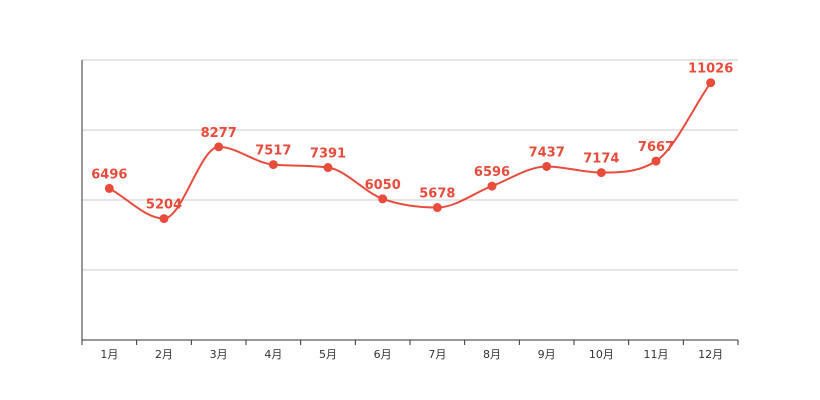 Image resolution: width=820 pixels, height=400 pixels. I want to click on x-tick-label: 3月, so click(219, 354).